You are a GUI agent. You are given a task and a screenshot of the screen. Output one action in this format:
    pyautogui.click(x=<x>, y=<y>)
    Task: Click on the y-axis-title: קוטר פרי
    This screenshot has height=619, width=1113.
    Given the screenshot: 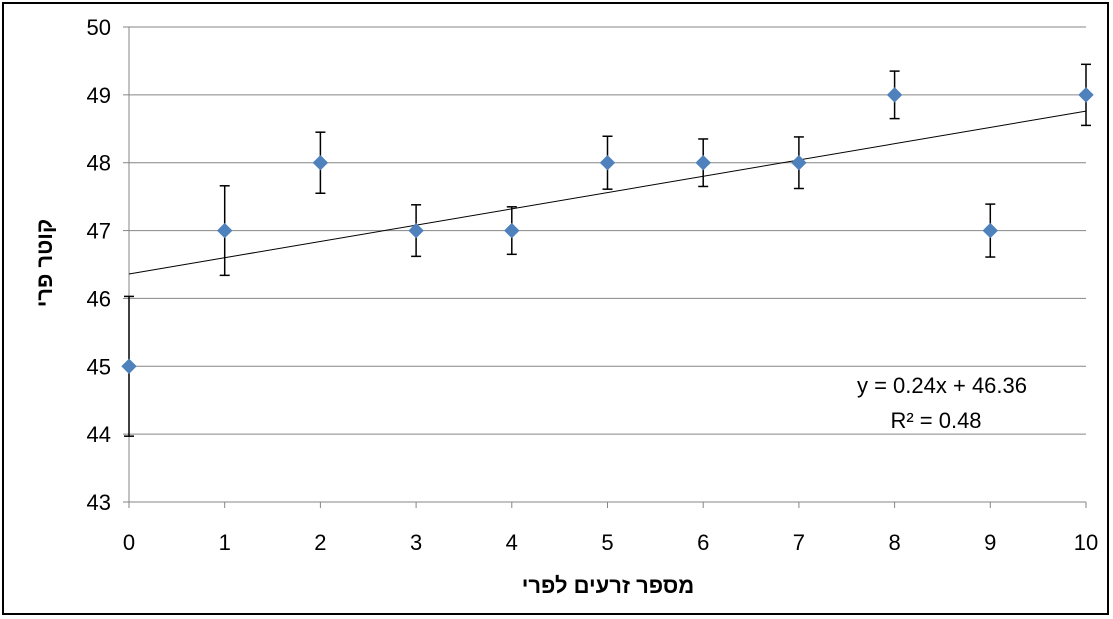 What is the action you would take?
    pyautogui.click(x=44, y=263)
    